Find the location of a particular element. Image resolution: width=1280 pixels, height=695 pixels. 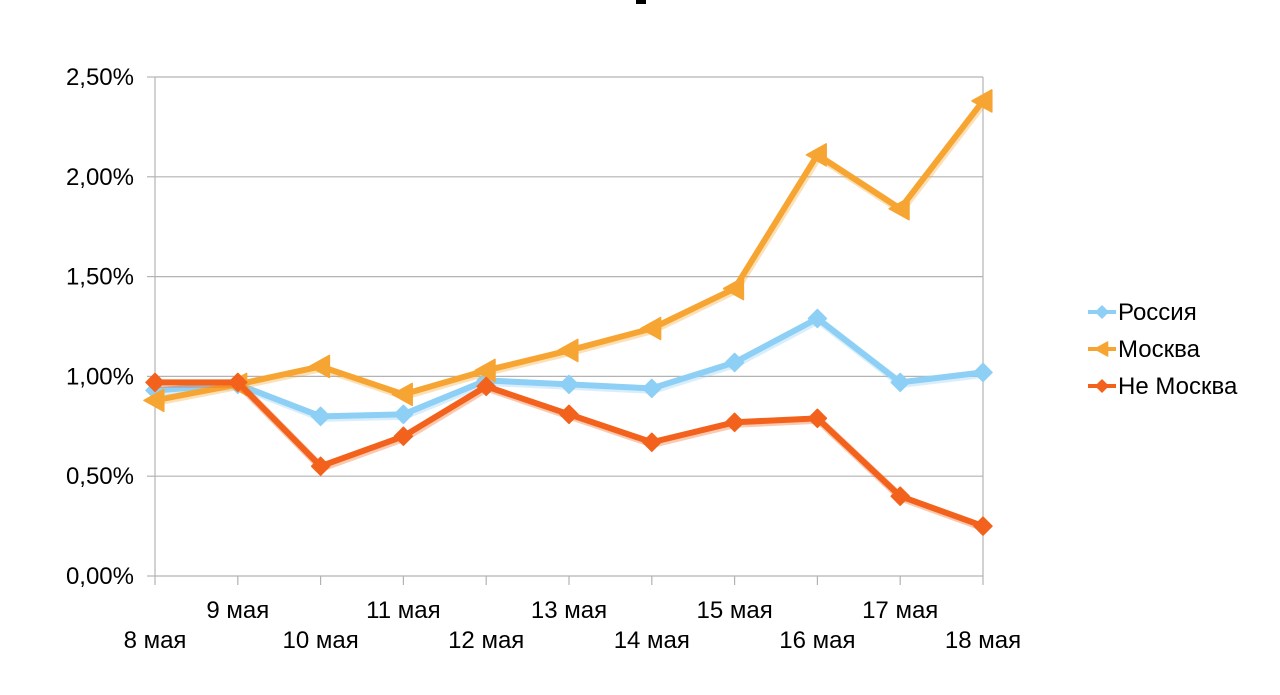

legend-item: Не Москва is located at coordinates (1163, 386).